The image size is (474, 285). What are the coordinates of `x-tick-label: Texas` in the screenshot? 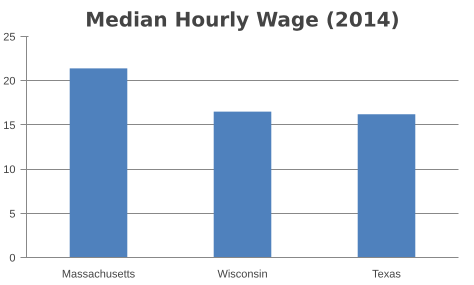 It's located at (387, 274).